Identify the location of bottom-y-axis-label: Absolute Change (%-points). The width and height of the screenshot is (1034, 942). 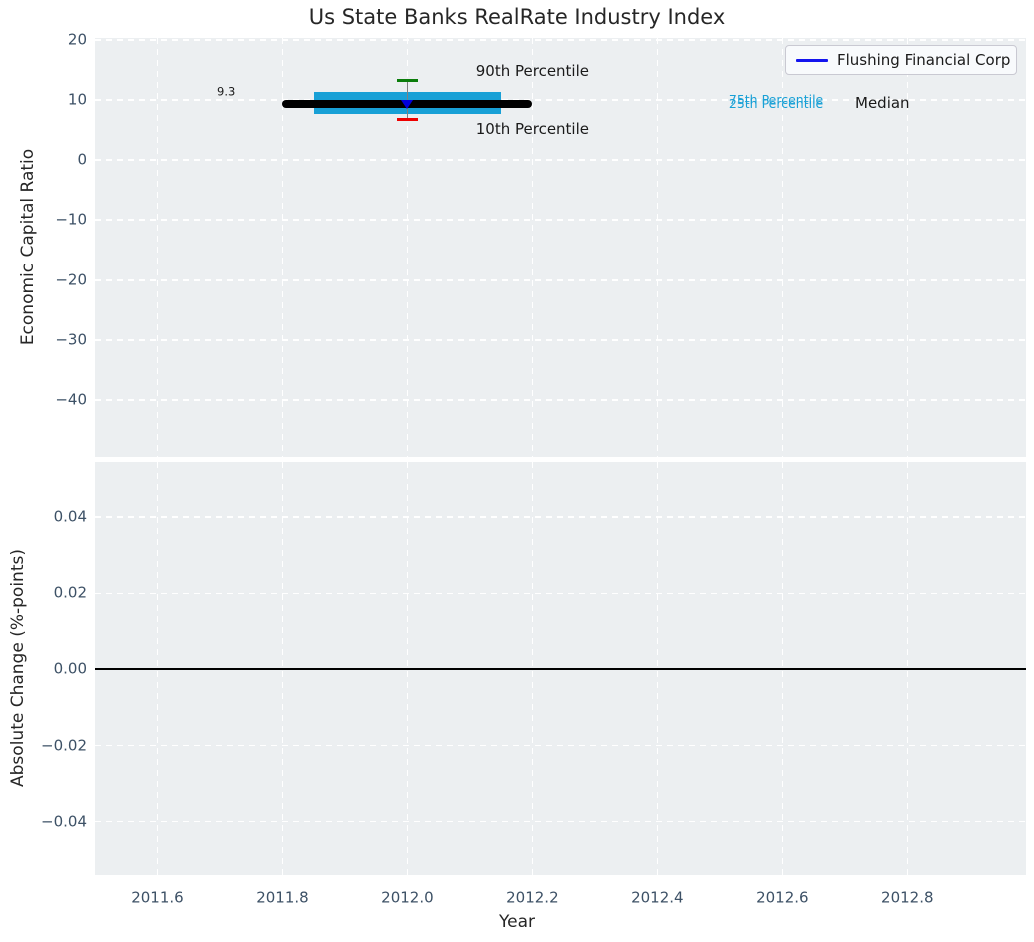
(18, 668).